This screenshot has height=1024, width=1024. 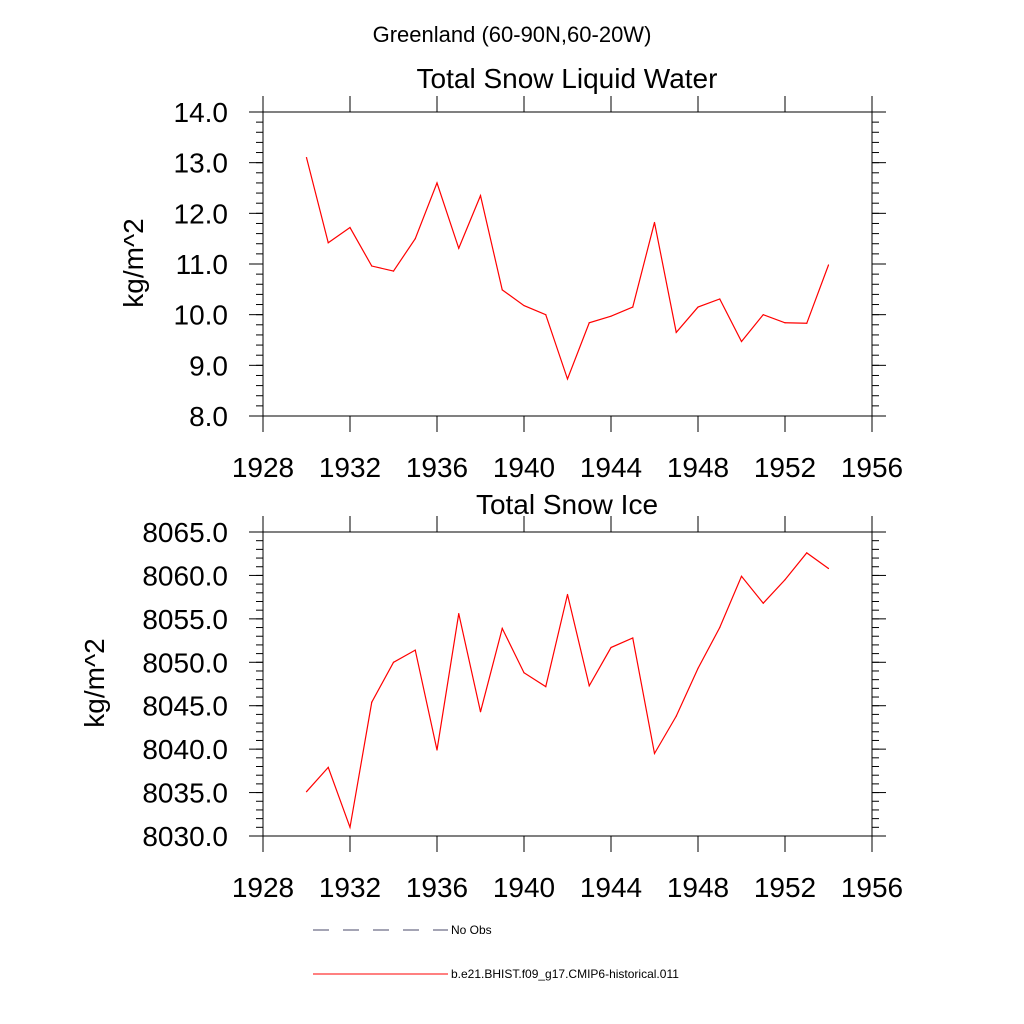 I want to click on y-tick-label: 13.0, so click(x=201, y=163).